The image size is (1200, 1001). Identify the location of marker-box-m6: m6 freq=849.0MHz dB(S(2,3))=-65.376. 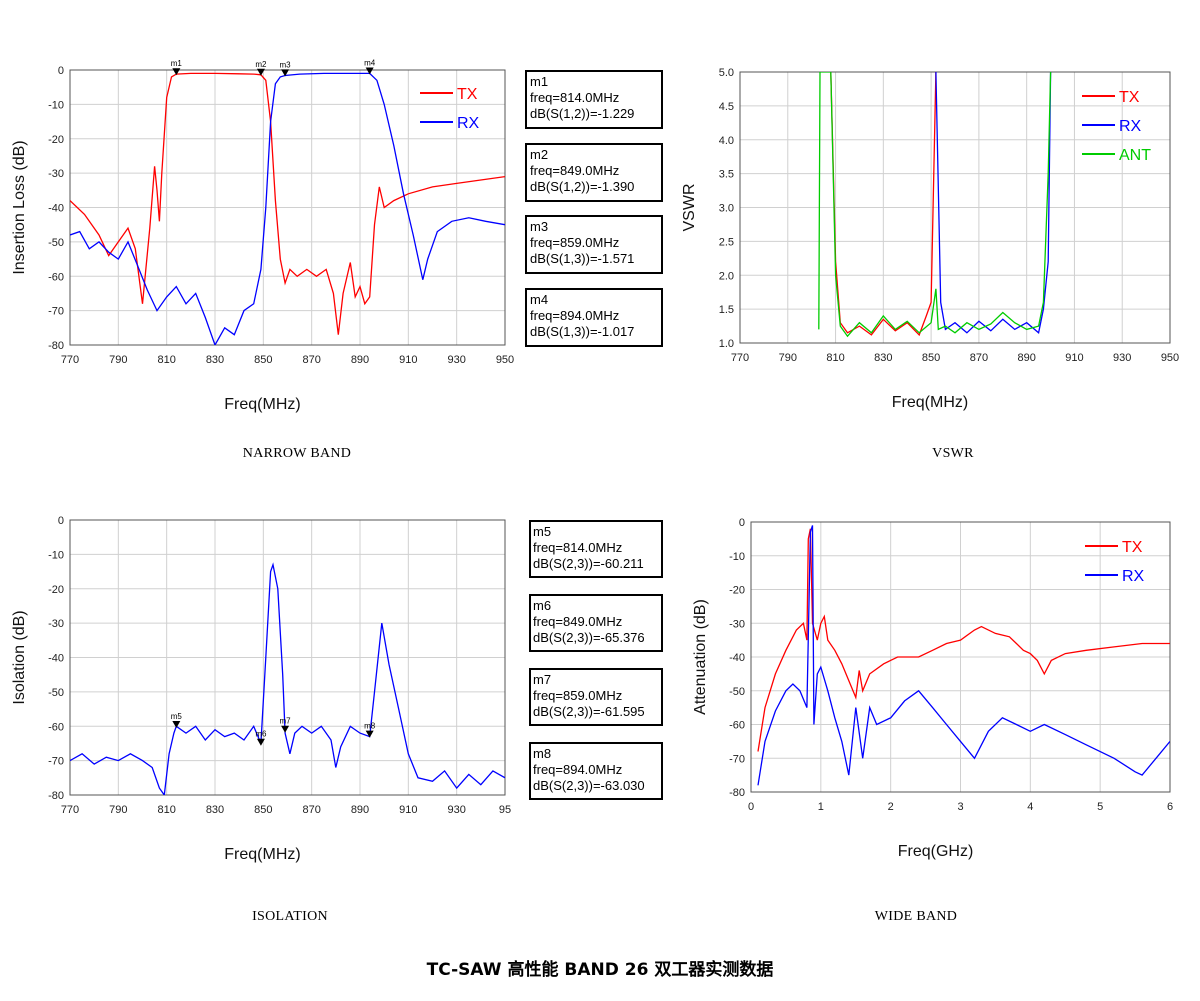
(596, 623).